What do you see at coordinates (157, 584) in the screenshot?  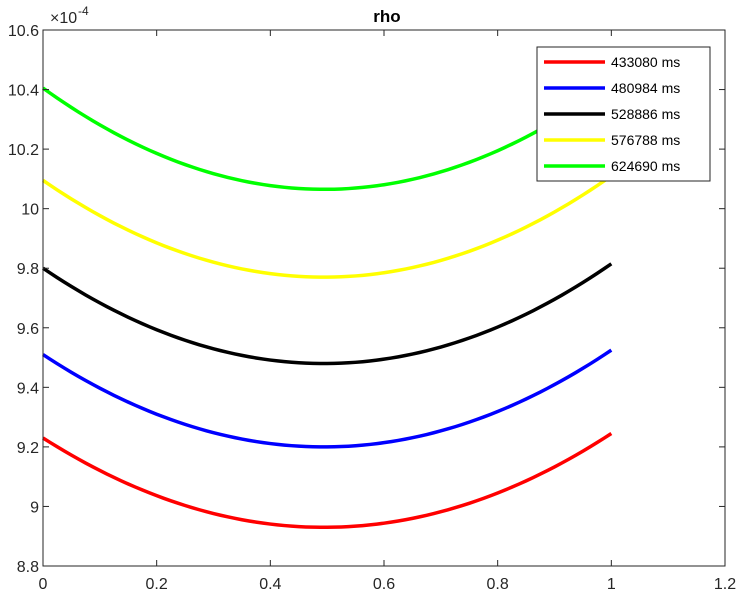 I see `x-tick-label: 0.2` at bounding box center [157, 584].